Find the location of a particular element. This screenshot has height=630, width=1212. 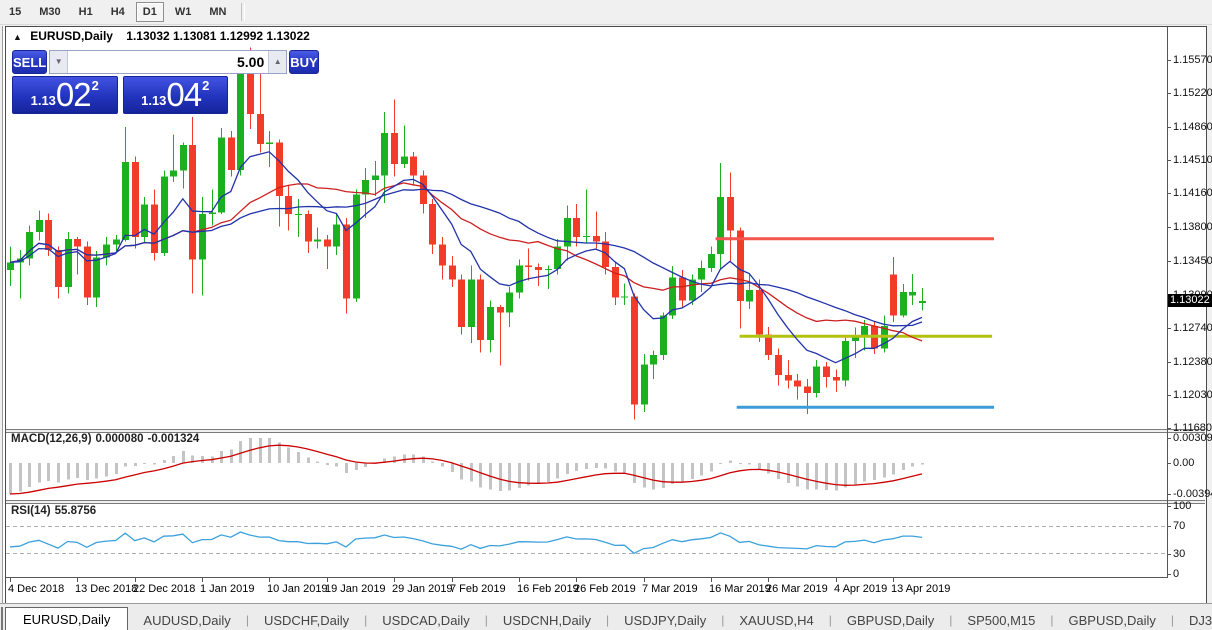

price-axis-label: 1.12740 is located at coordinates (1192, 328).